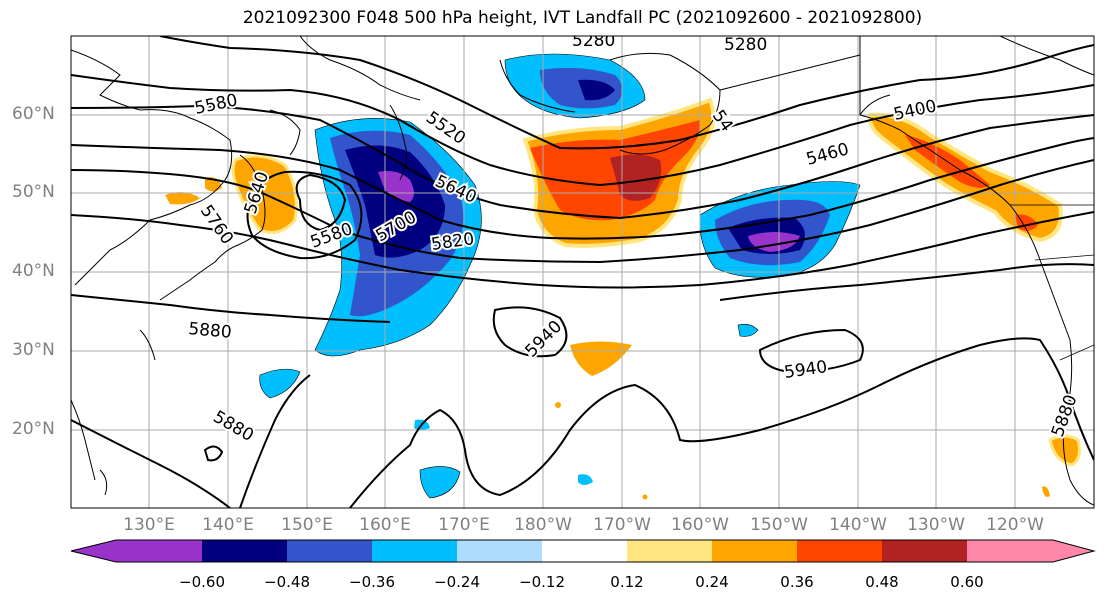  Describe the element at coordinates (712, 582) in the screenshot. I see `colorbar-tick-label: 0.24` at that location.